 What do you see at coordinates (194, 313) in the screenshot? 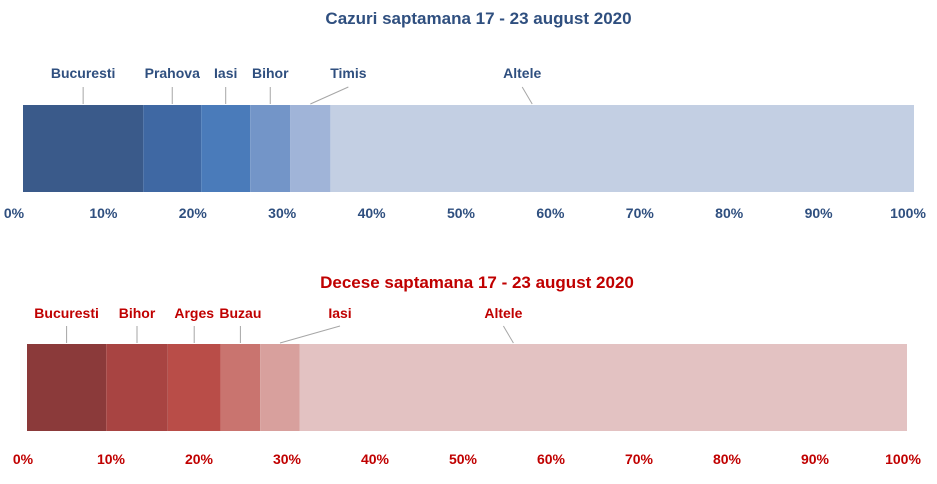
I see `category-label: Arges` at bounding box center [194, 313].